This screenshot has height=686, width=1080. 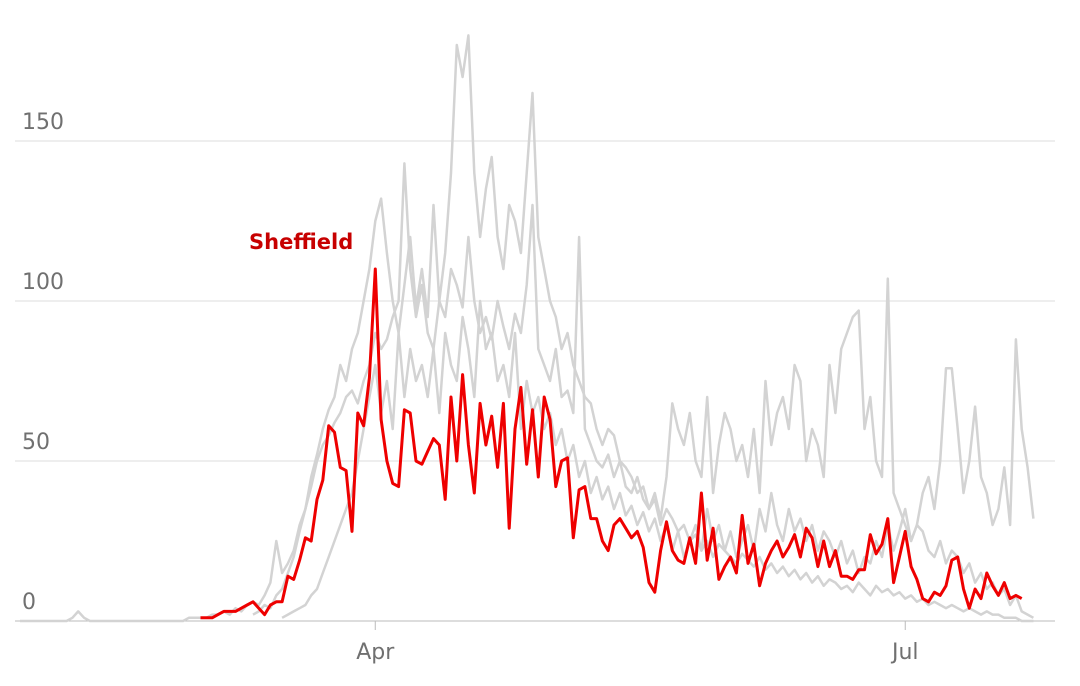 What do you see at coordinates (36, 442) in the screenshot?
I see `y-tick-label: 50` at bounding box center [36, 442].